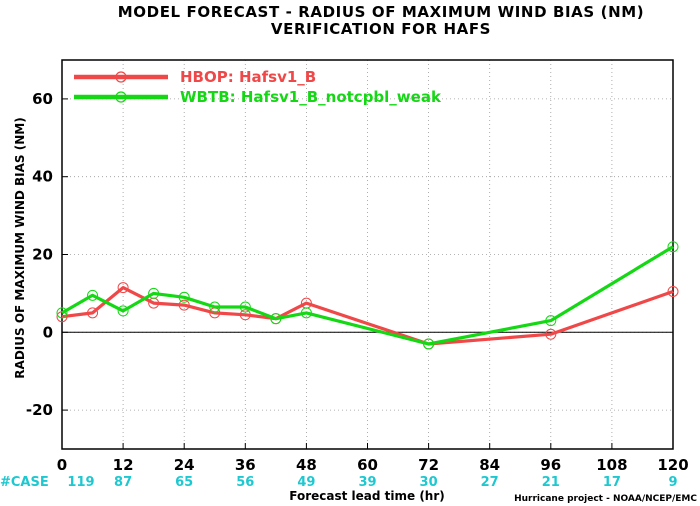 Image resolution: width=700 pixels, height=506 pixels. What do you see at coordinates (367, 482) in the screenshot?
I see `case-count: 39` at bounding box center [367, 482].